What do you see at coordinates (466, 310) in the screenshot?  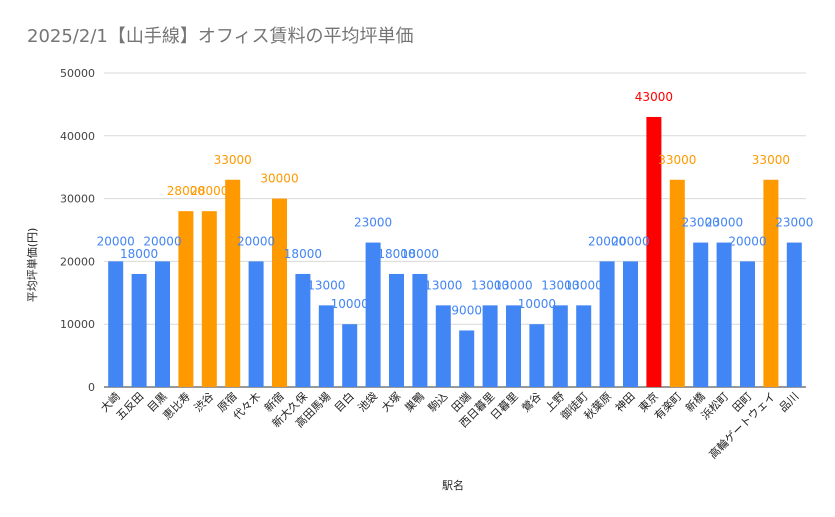 I see `data-label: 9000` at bounding box center [466, 310].